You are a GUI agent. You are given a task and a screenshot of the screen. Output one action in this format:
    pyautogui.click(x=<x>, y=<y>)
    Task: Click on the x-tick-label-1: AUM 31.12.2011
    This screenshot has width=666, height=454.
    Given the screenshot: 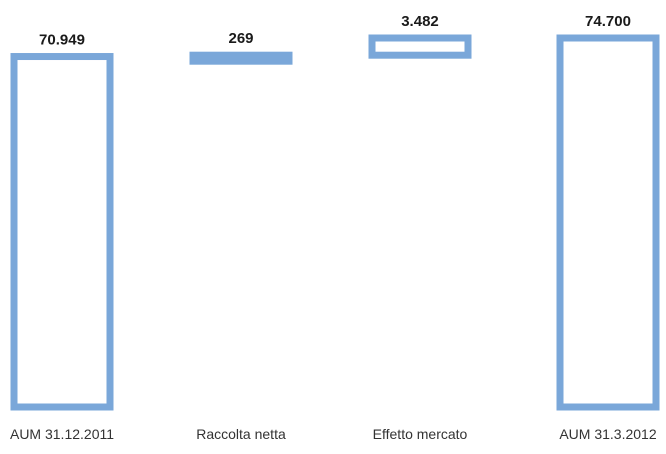 What is the action you would take?
    pyautogui.click(x=62, y=434)
    